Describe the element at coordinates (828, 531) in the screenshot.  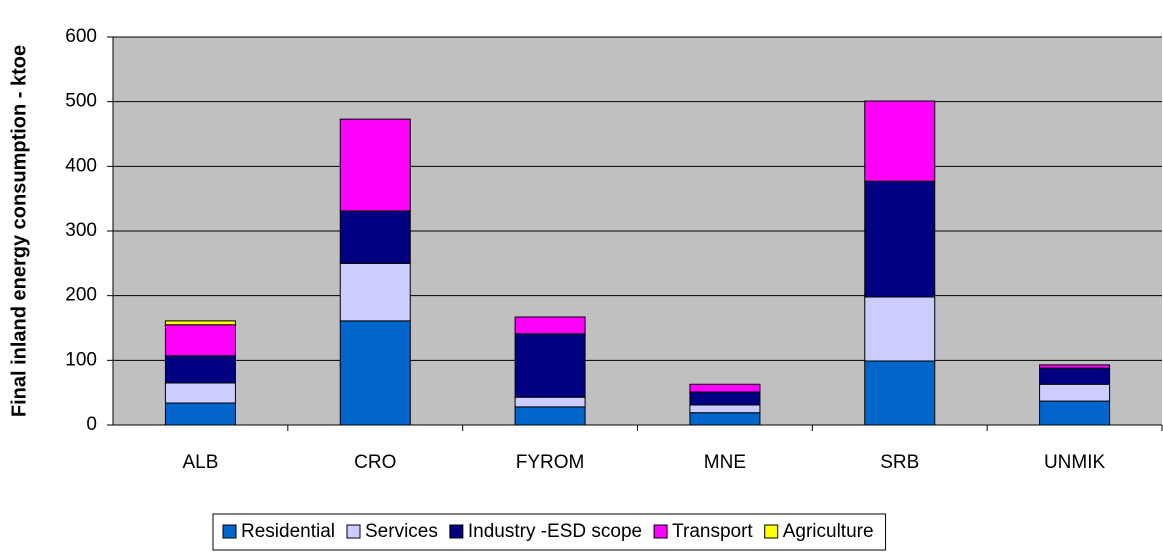
I see `legend-label: Agriculture` at that location.